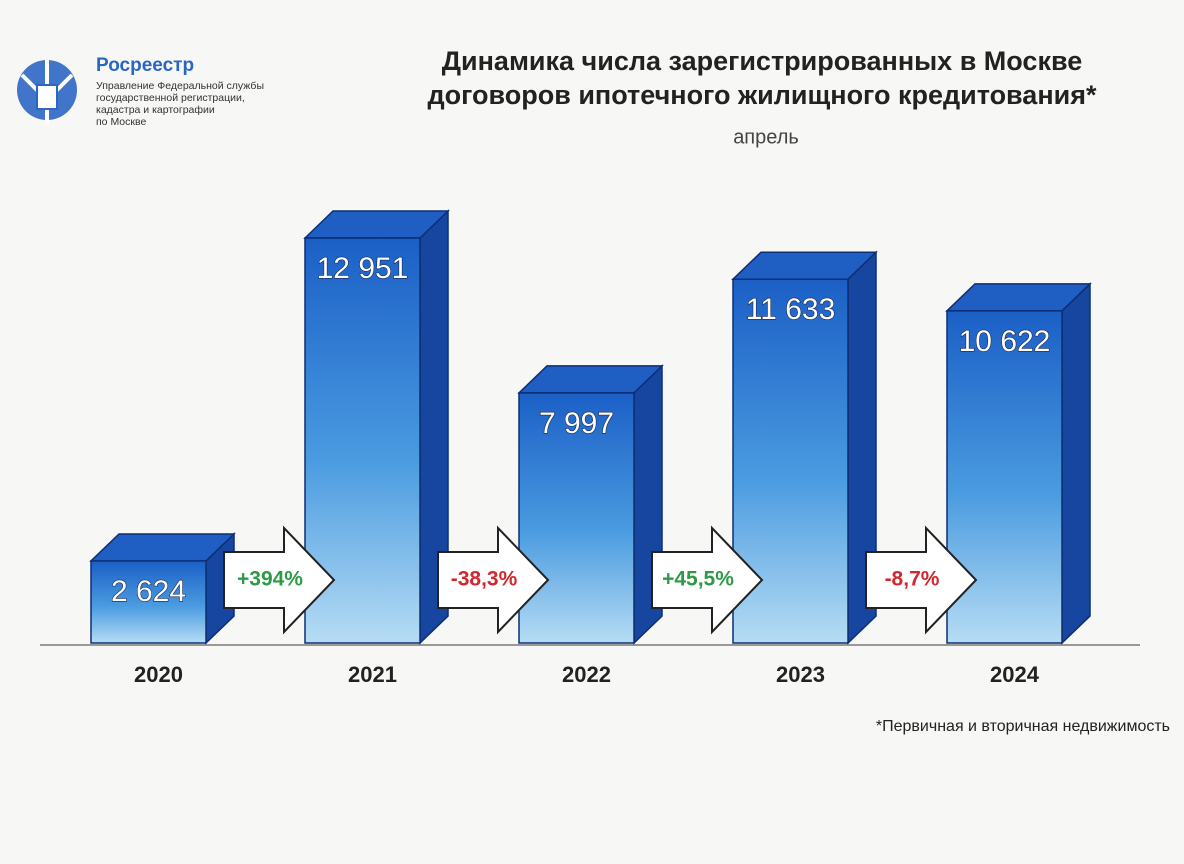  Describe the element at coordinates (484, 579) in the screenshot. I see `change-label: -38,3%` at that location.